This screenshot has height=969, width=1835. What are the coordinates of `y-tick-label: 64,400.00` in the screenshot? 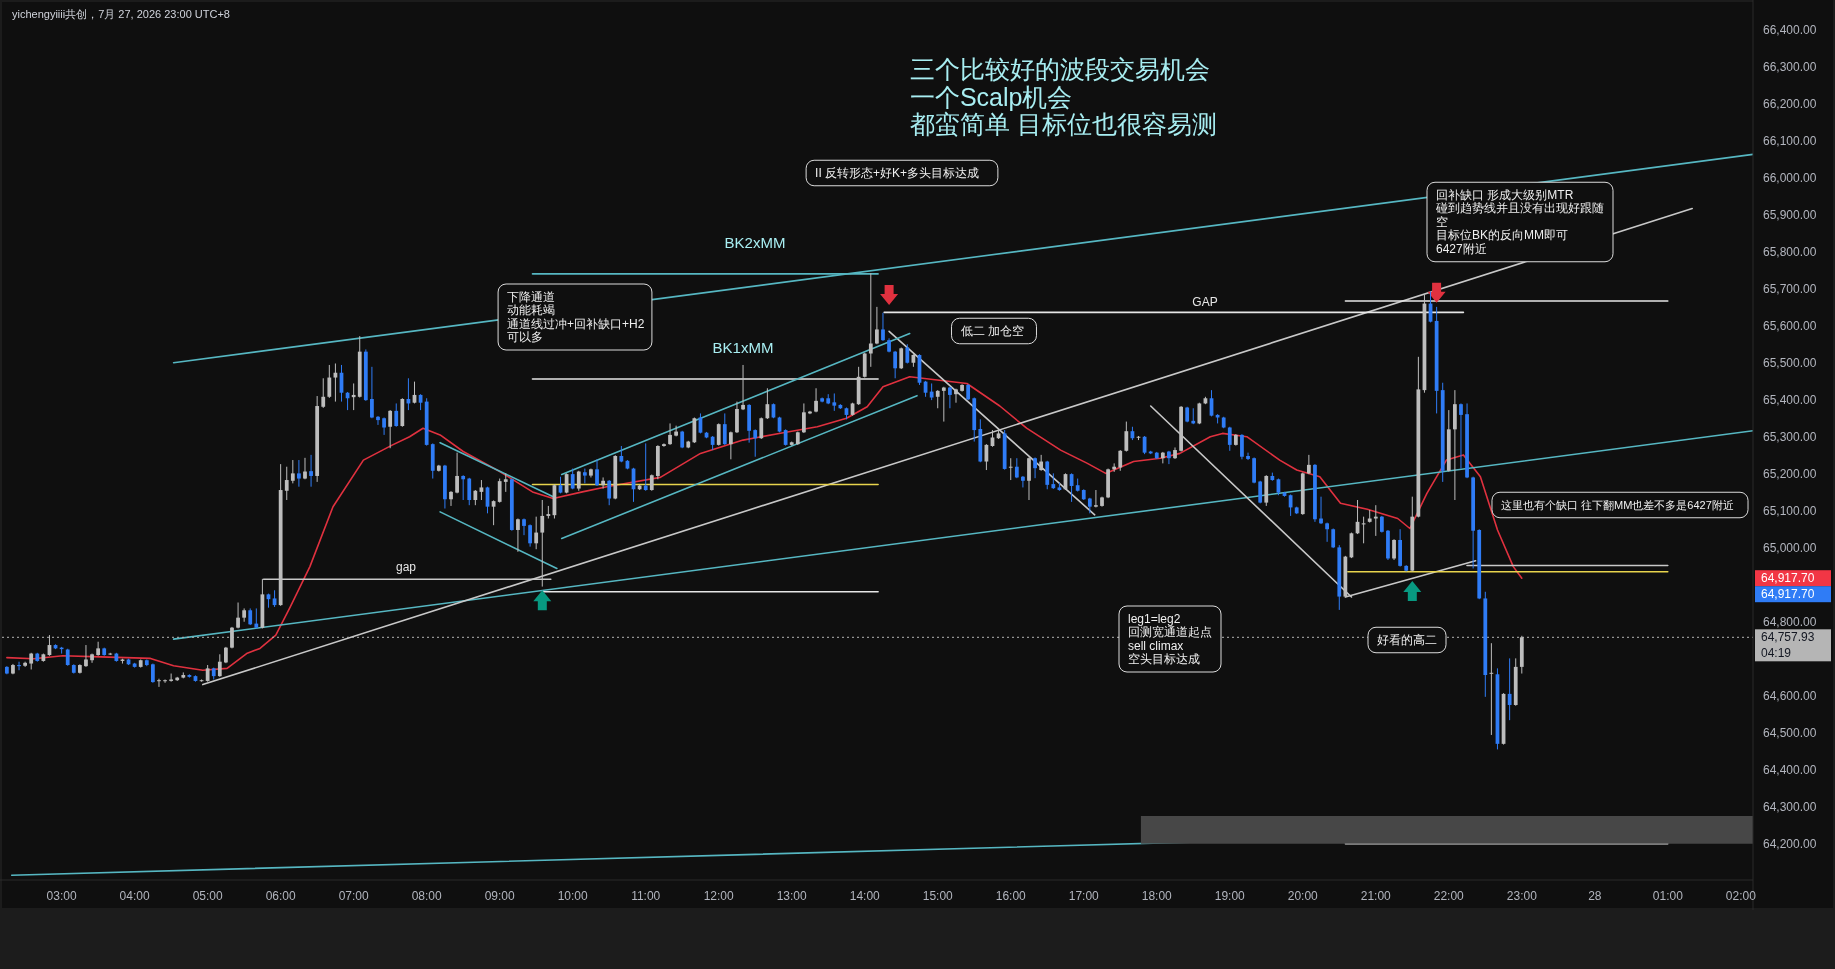 It's located at (1790, 769).